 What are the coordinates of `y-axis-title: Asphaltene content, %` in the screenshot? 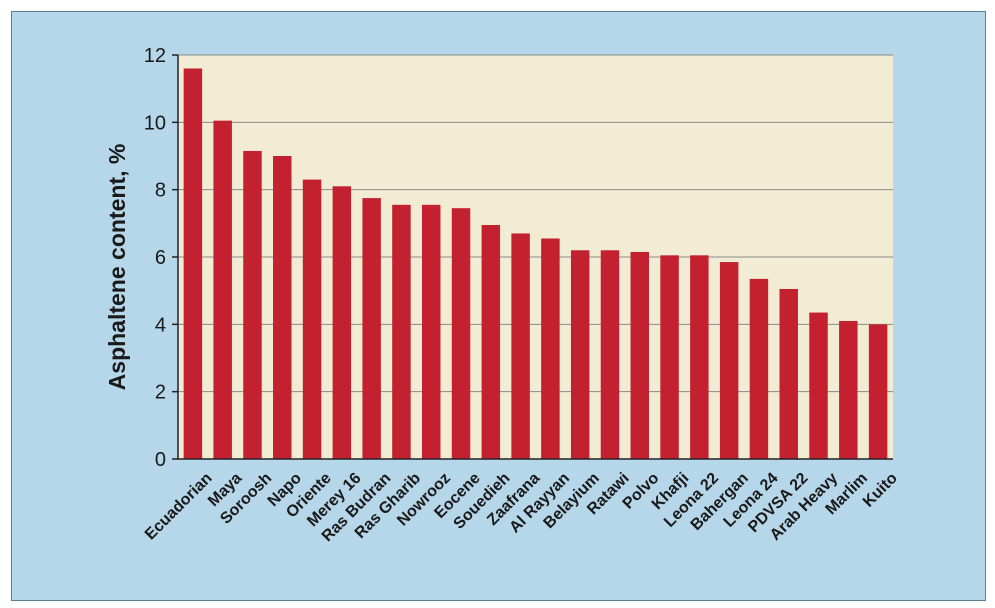 It's located at (117, 267).